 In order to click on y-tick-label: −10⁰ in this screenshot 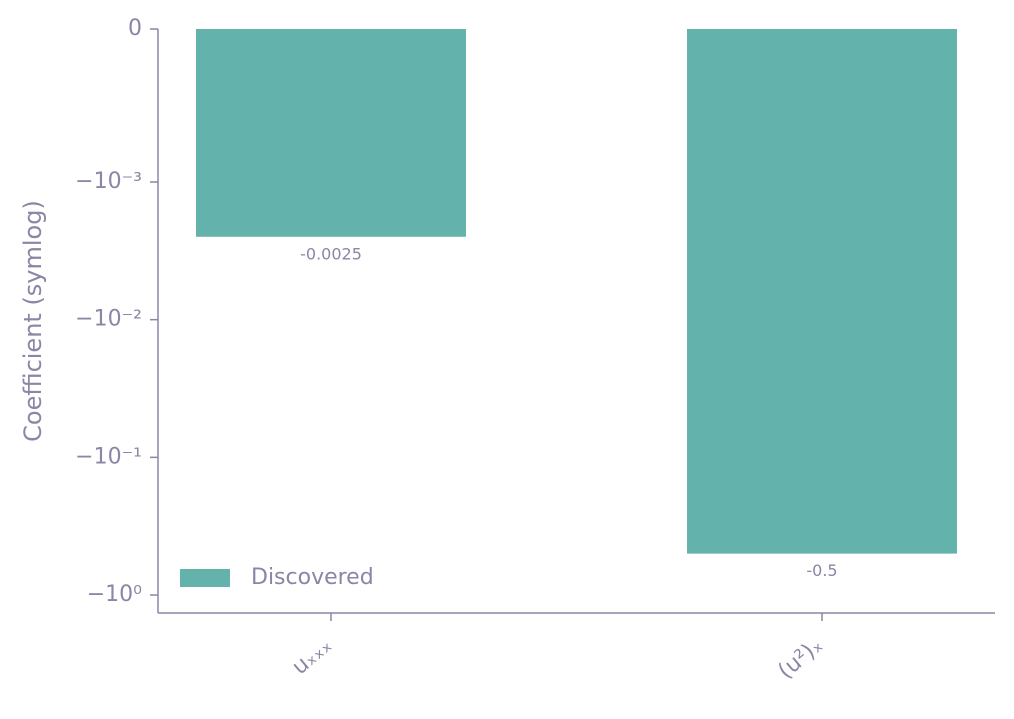, I will do `click(114, 594)`.